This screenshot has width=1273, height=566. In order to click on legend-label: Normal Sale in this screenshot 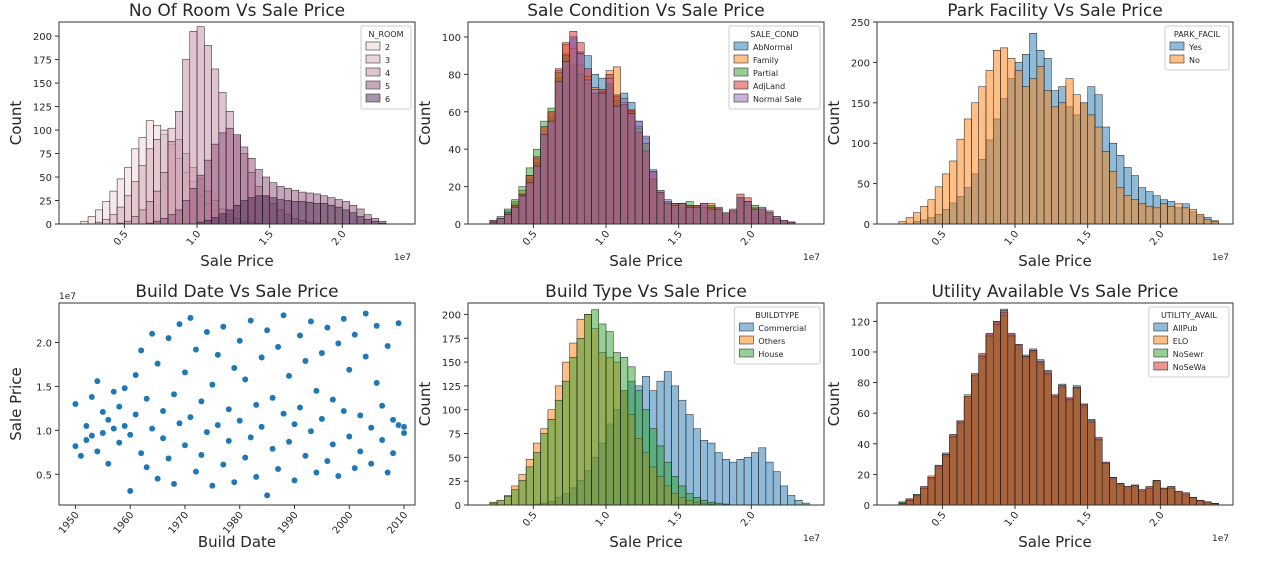, I will do `click(777, 99)`.